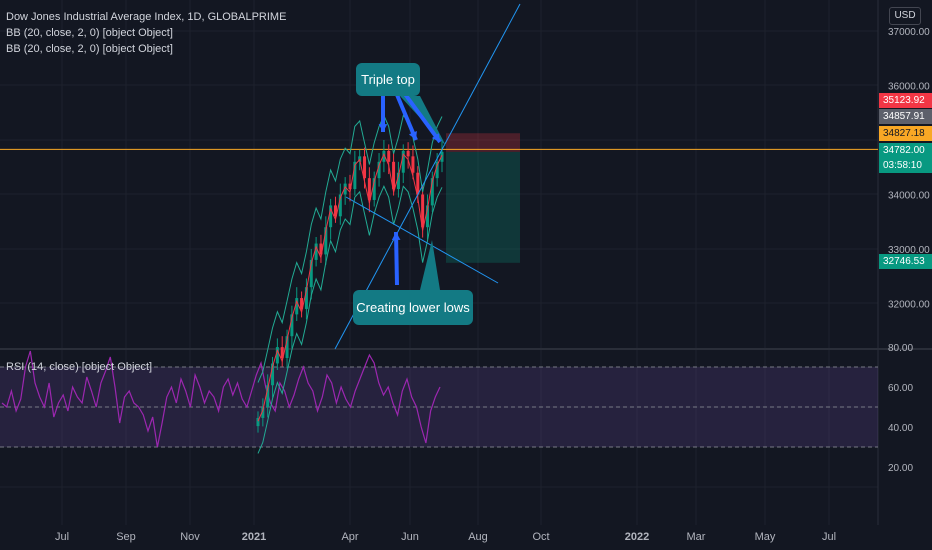 This screenshot has height=550, width=932. I want to click on arrow-low-head, so click(396, 236).